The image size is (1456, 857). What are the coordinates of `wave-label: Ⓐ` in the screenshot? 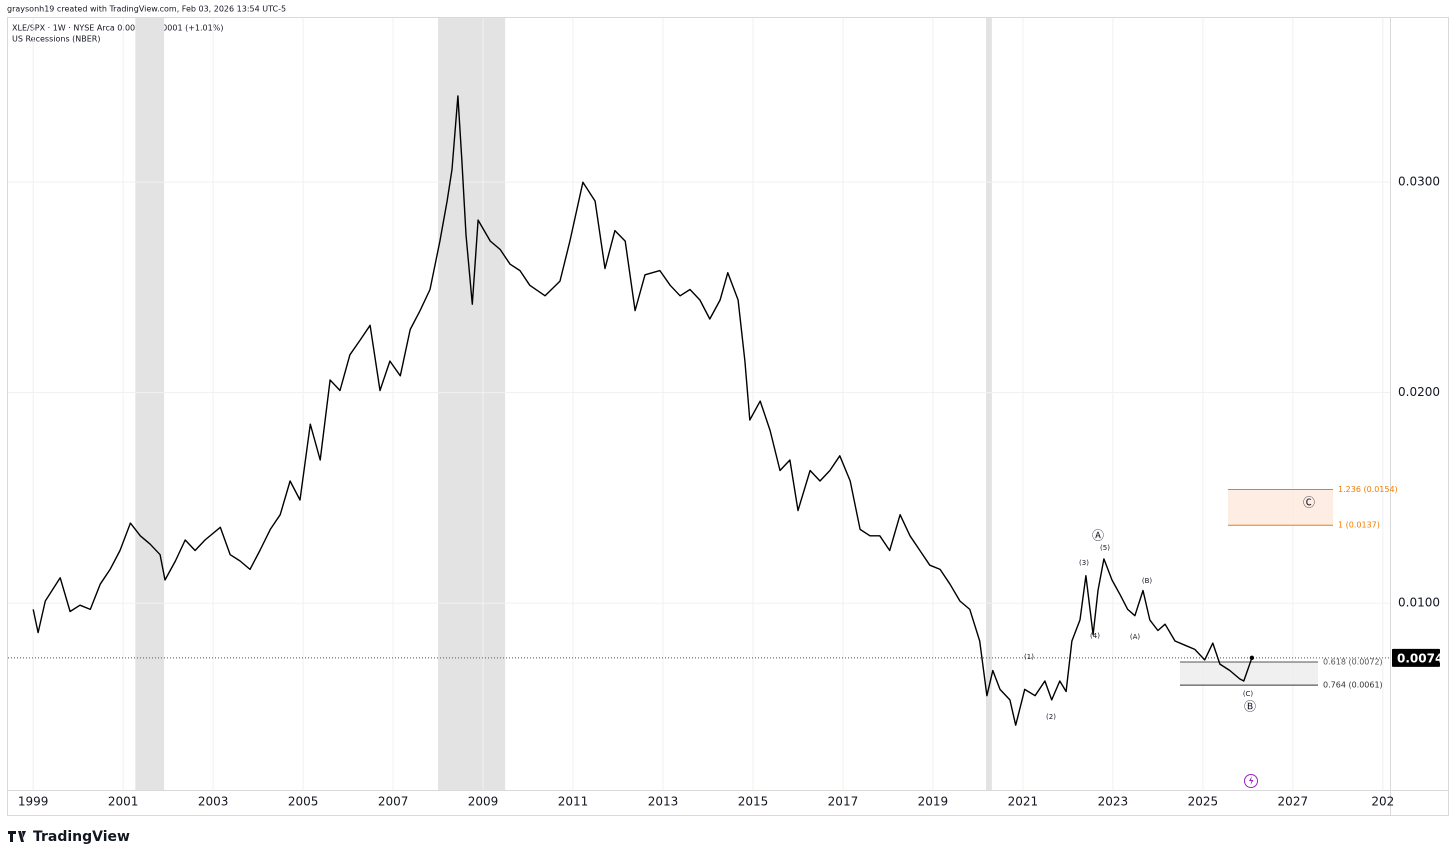 It's located at (1098, 536).